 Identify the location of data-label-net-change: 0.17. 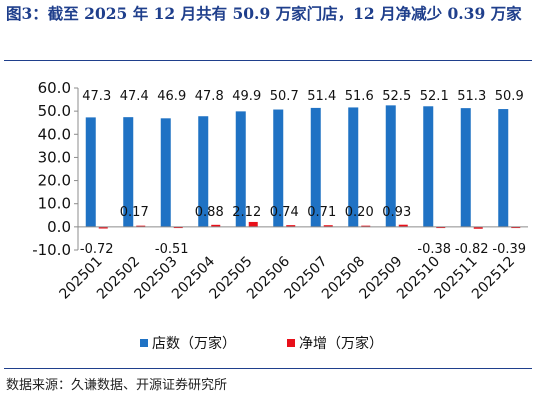
(134, 212).